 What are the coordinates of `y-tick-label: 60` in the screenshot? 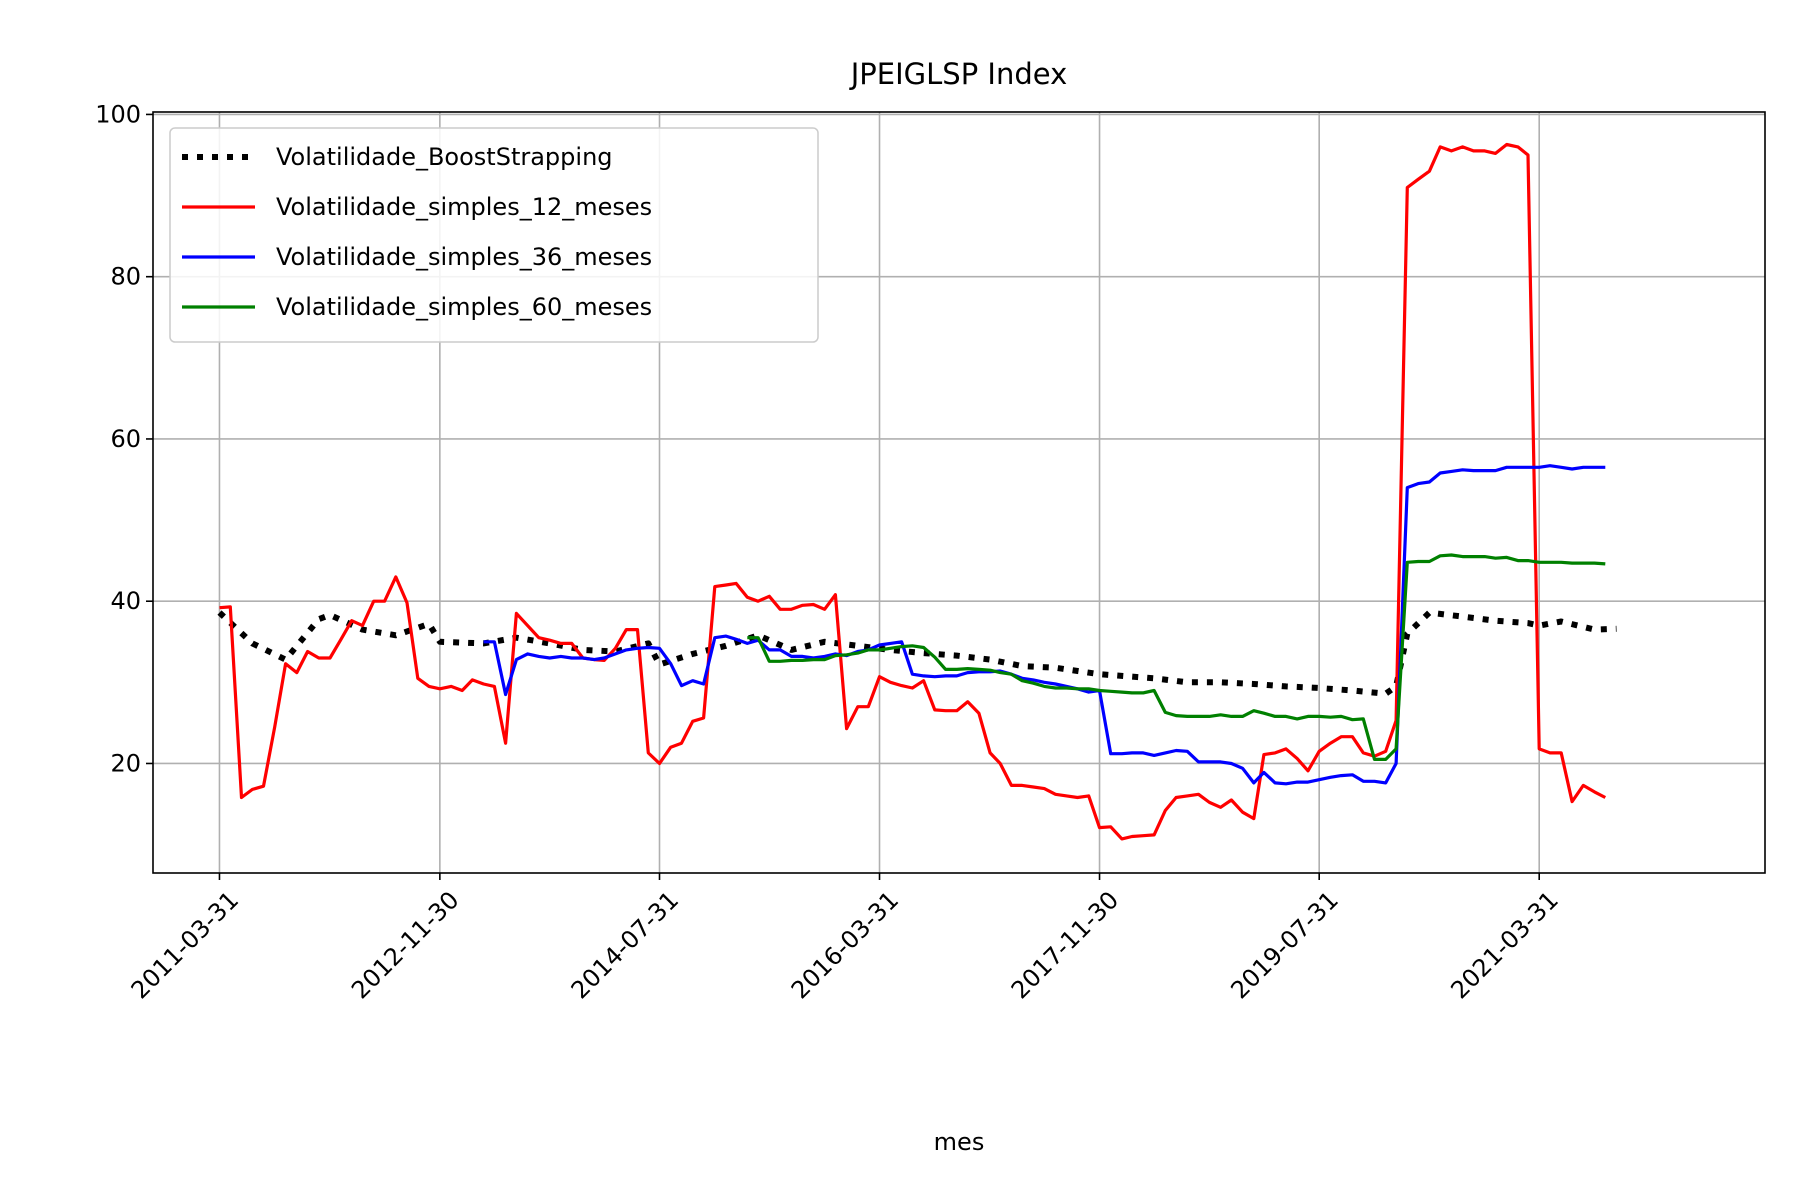 It's located at (125, 439).